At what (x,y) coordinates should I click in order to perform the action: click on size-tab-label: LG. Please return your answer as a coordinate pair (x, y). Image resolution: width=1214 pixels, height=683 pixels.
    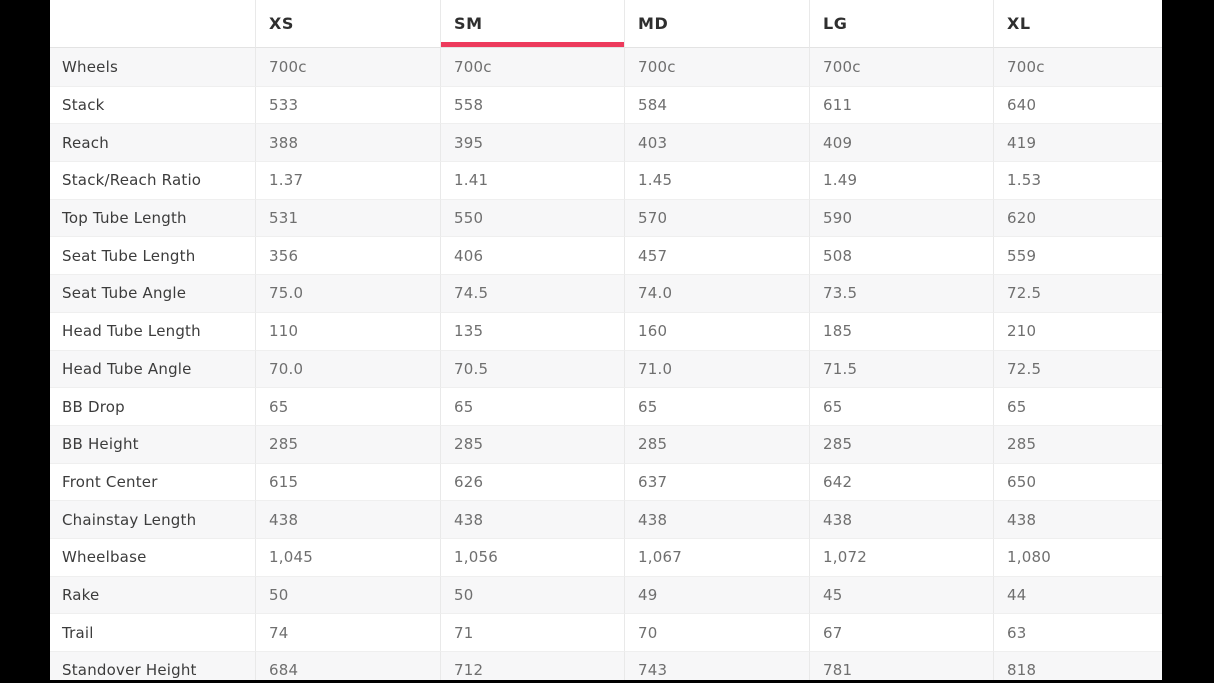
    Looking at the image, I should click on (835, 23).